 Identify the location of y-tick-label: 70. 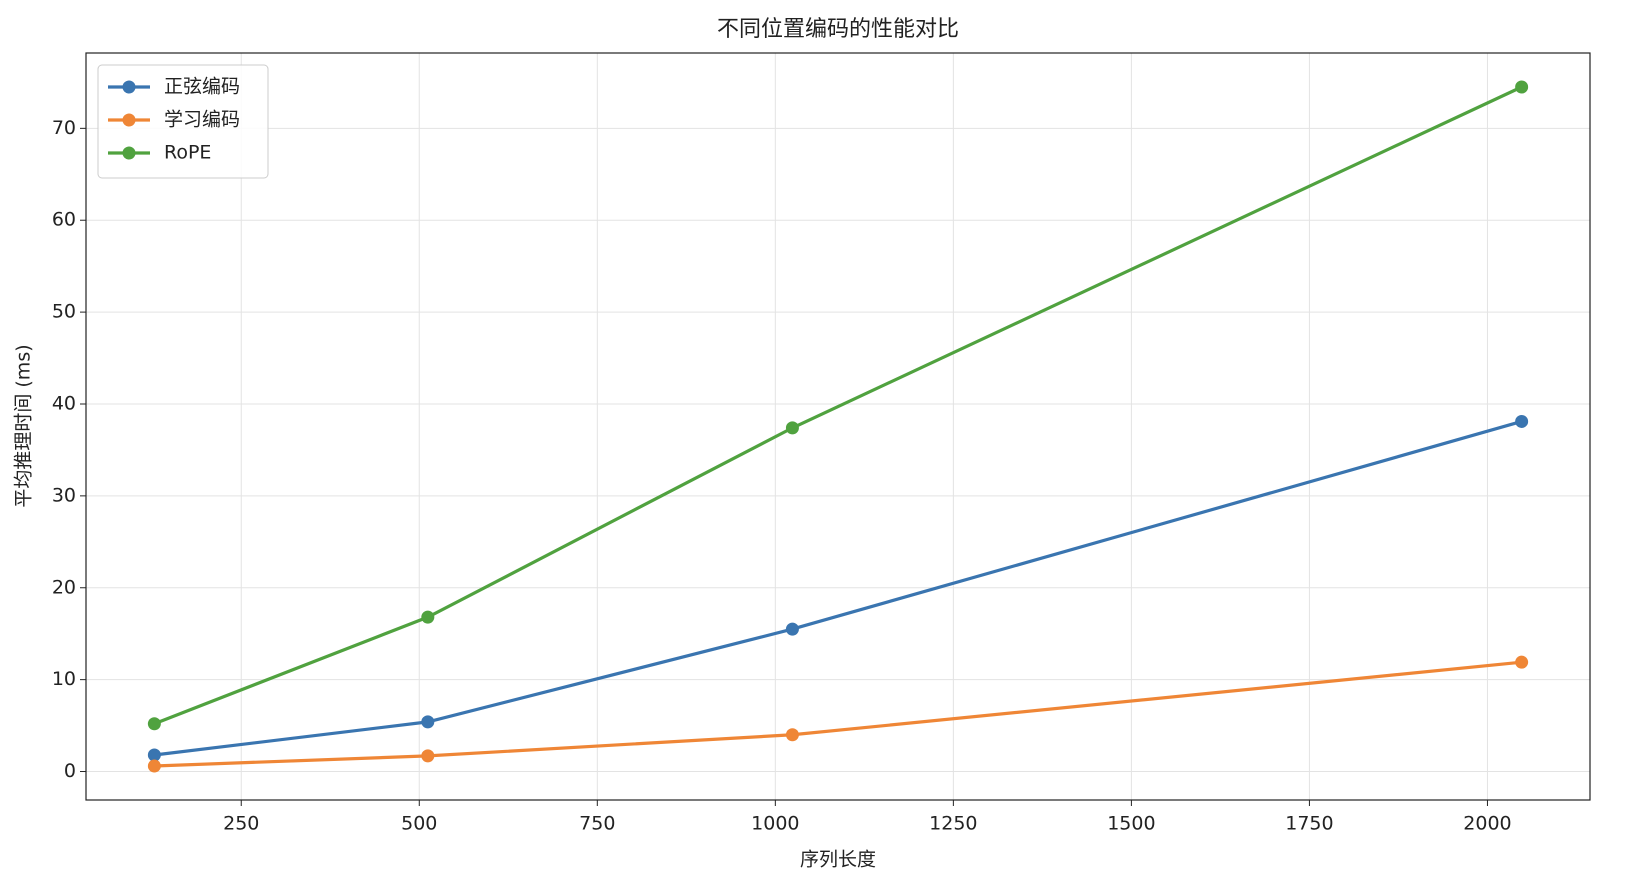
(64, 128).